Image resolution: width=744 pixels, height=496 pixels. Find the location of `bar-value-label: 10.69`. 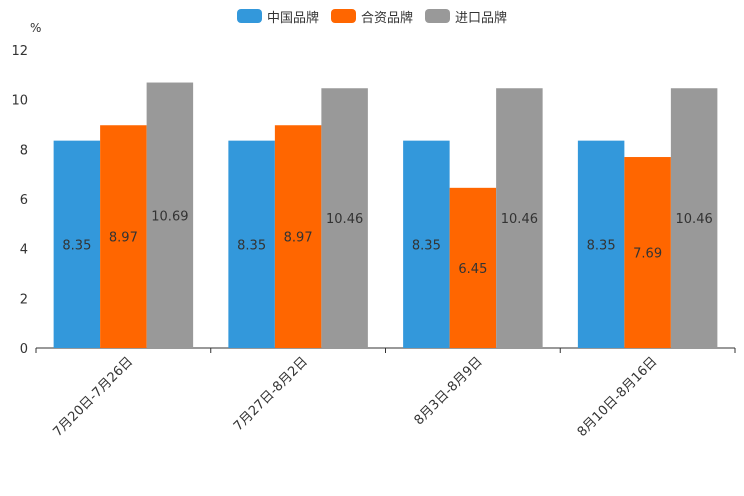

bar-value-label: 10.69 is located at coordinates (169, 216).